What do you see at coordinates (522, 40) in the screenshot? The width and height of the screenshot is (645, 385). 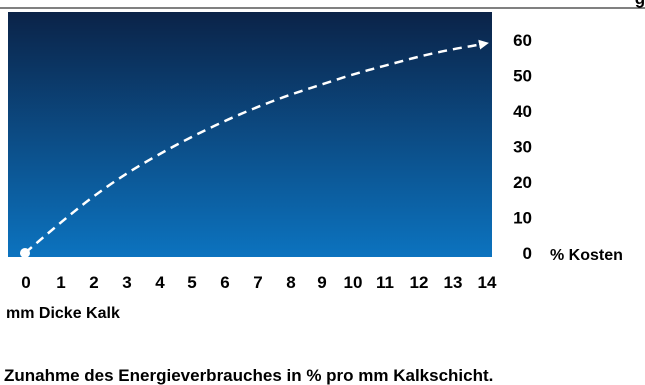 I see `y-tick-label: 60` at bounding box center [522, 40].